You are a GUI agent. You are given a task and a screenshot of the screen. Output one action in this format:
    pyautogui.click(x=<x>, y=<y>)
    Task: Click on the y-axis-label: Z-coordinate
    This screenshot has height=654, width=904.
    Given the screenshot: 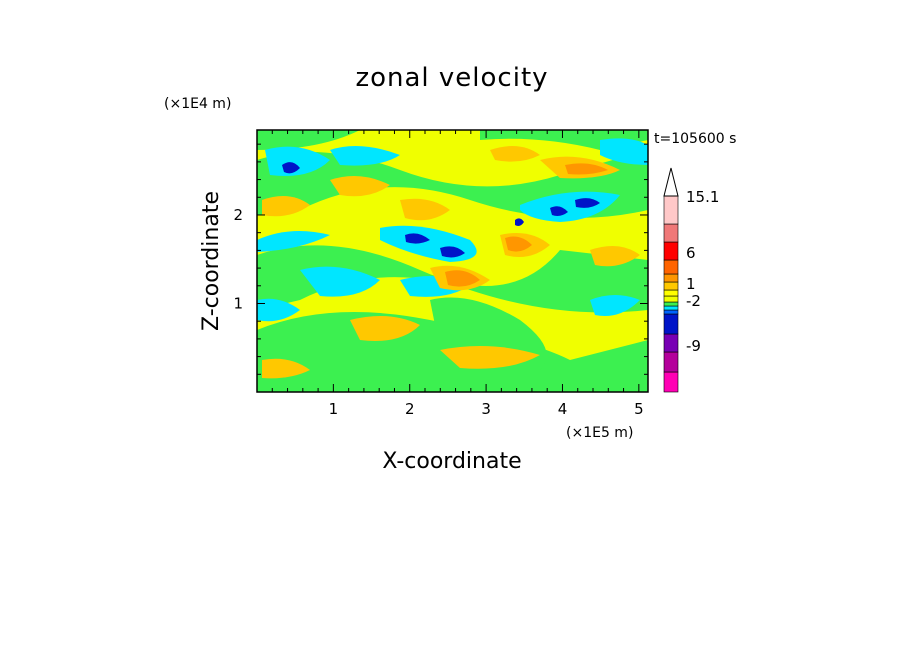 What is the action you would take?
    pyautogui.click(x=211, y=261)
    